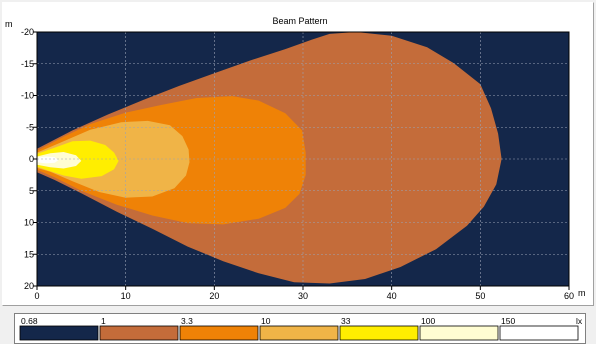 This screenshot has height=344, width=596. Describe the element at coordinates (187, 321) in the screenshot. I see `legend-value-label: 3.3` at that location.